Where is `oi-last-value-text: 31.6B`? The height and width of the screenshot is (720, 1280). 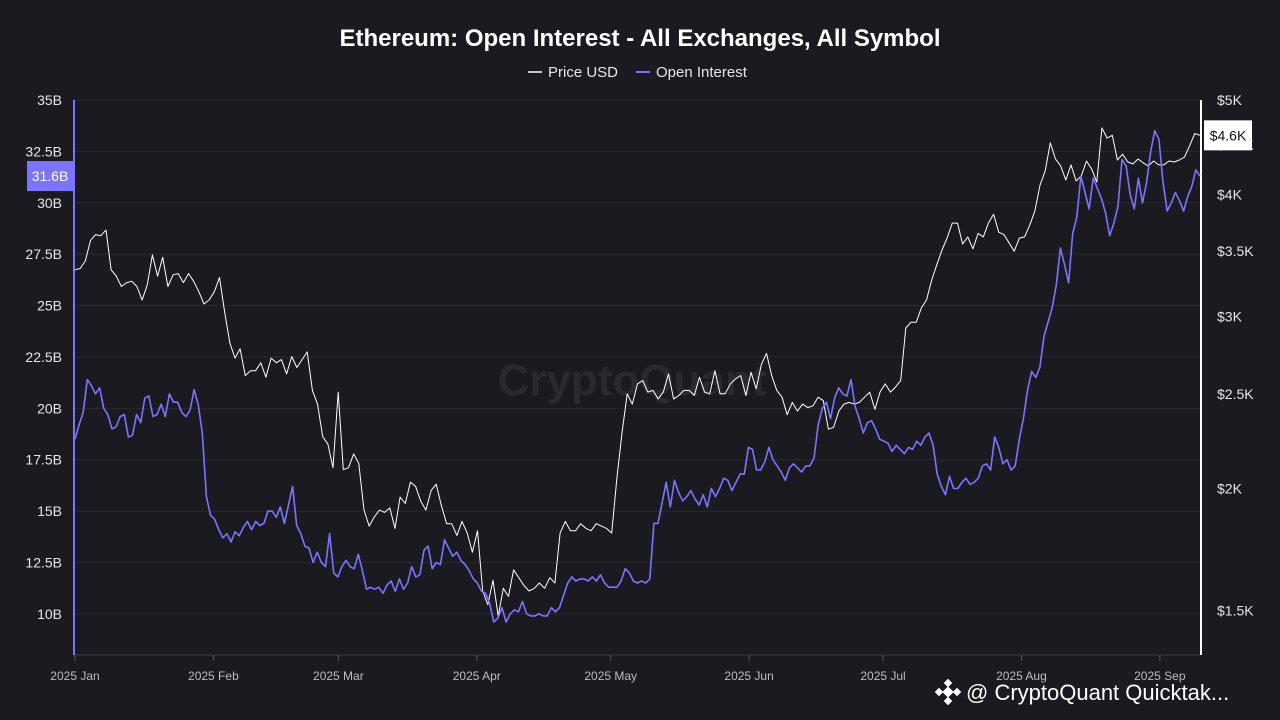
oi-last-value-text: 31.6B is located at coordinates (50, 176).